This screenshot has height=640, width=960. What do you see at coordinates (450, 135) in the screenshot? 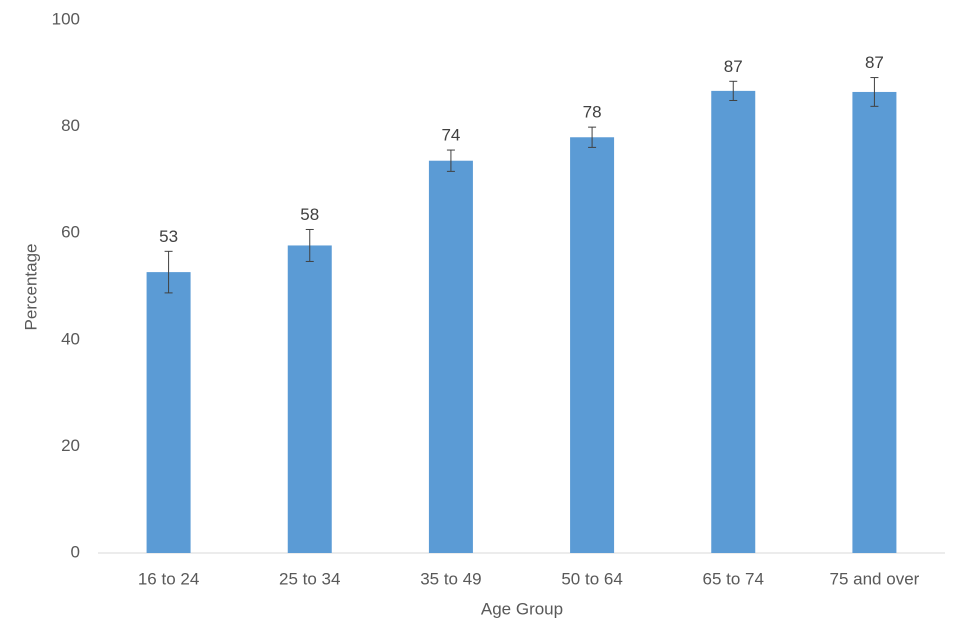
I see `value-label: 74` at bounding box center [450, 135].